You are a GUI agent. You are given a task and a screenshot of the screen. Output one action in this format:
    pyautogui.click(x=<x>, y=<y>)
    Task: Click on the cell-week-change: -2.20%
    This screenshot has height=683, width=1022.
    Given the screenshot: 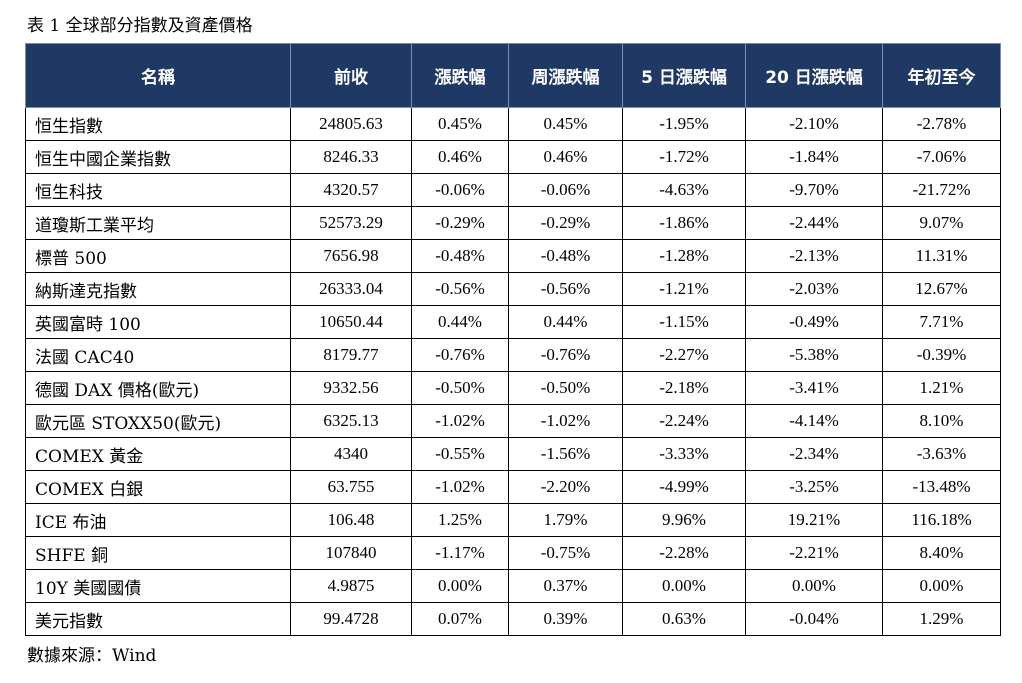 What is the action you would take?
    pyautogui.click(x=565, y=487)
    